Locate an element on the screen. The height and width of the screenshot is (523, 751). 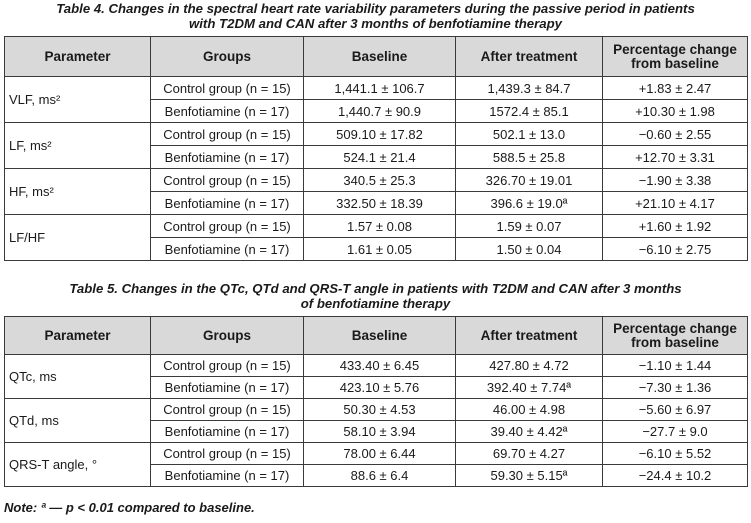
after-treatment-cell: 588.5 ± 25.8 is located at coordinates (529, 157).